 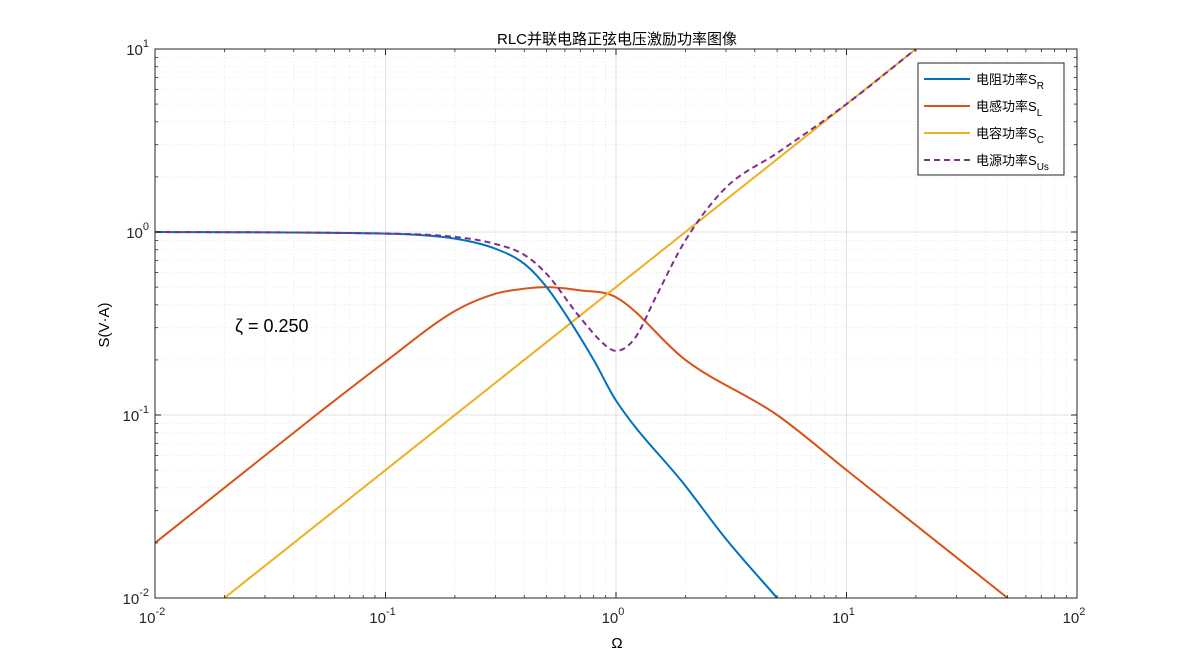 I want to click on x-tick-label: 10⁻², so click(x=152, y=616).